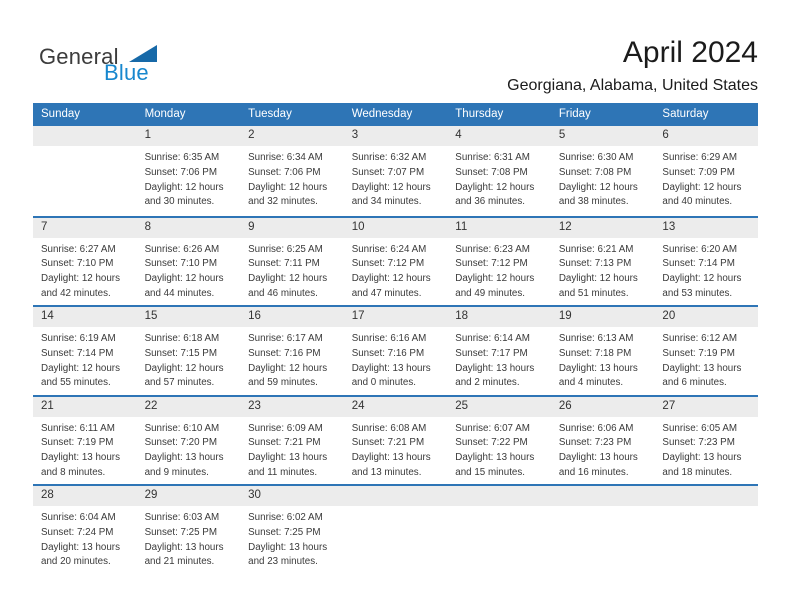  Describe the element at coordinates (184, 286) in the screenshot. I see `day-daylight: Daylight: 12 hours and 44 minutes.` at that location.